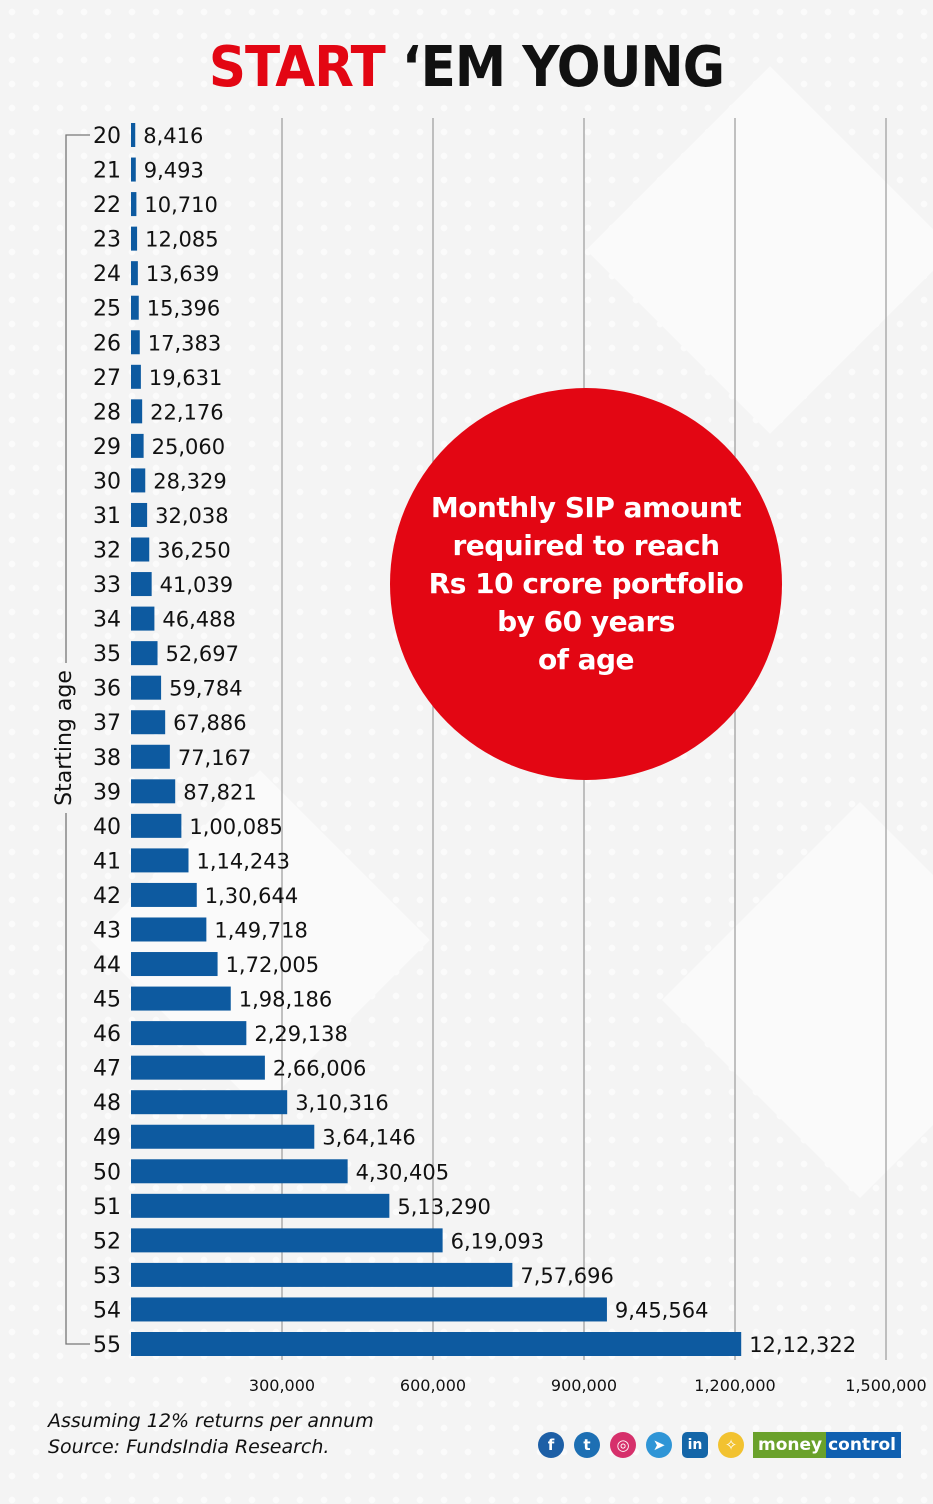  What do you see at coordinates (107, 1069) in the screenshot?
I see `y-tick-label: 47` at bounding box center [107, 1069].